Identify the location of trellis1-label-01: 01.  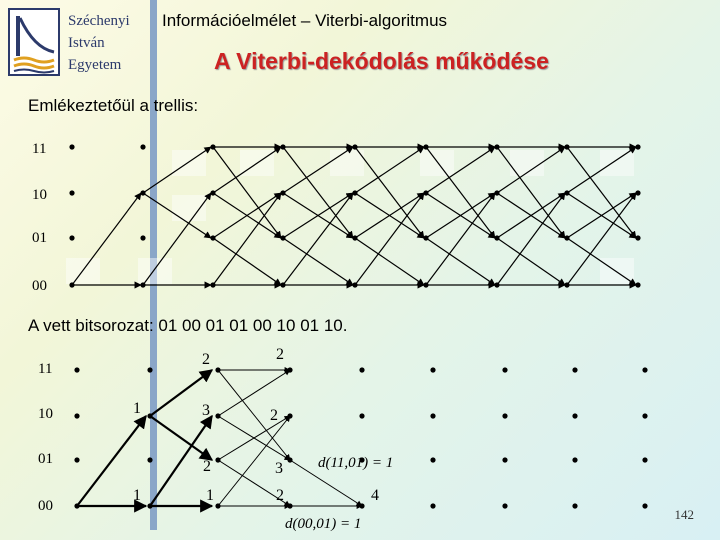
(39, 238).